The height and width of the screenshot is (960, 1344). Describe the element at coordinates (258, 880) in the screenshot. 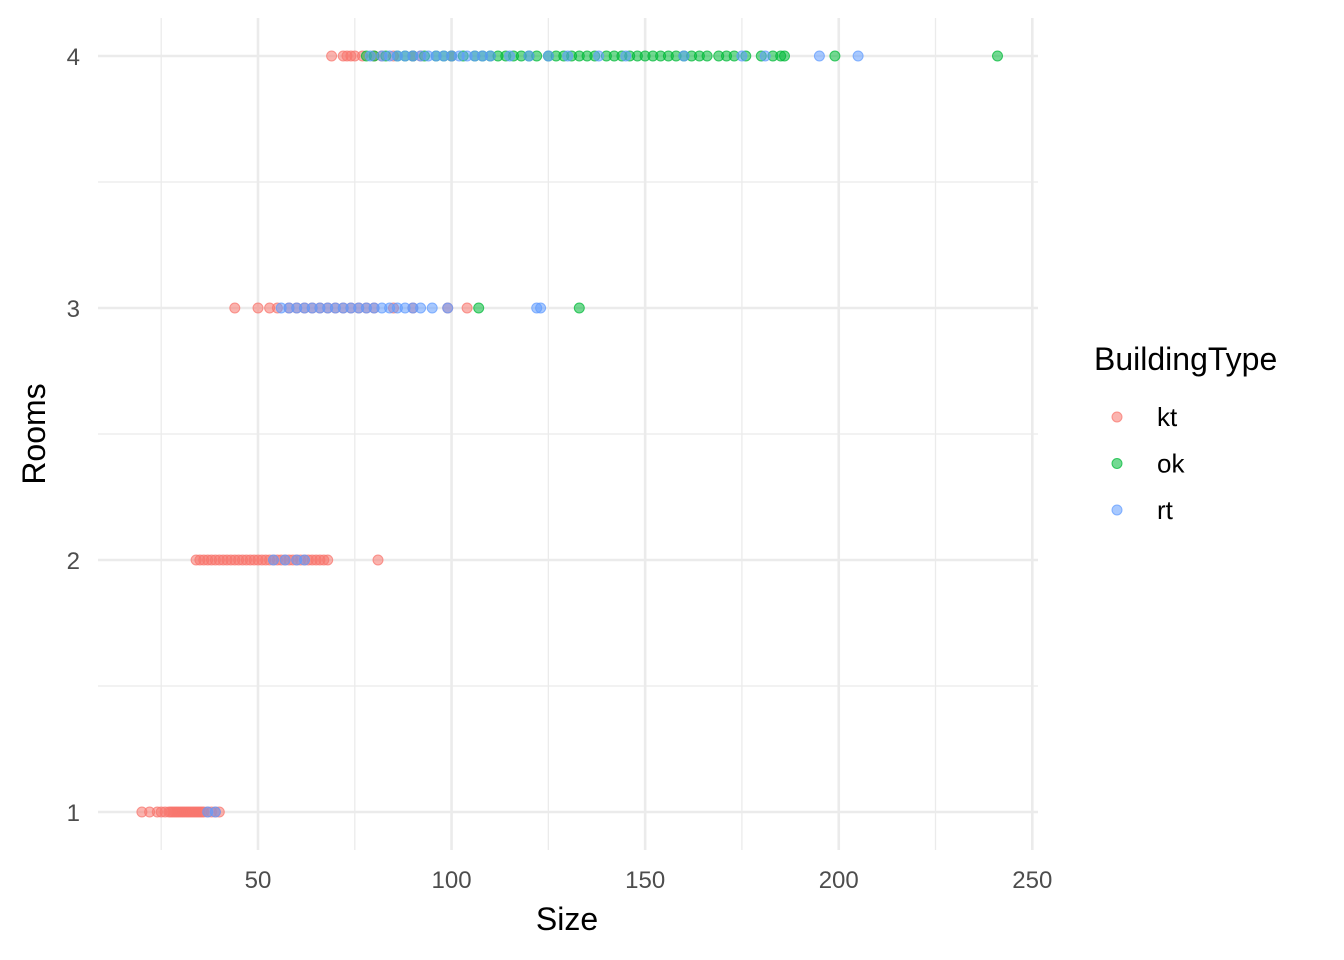

I see `x-tick-label: 50` at that location.